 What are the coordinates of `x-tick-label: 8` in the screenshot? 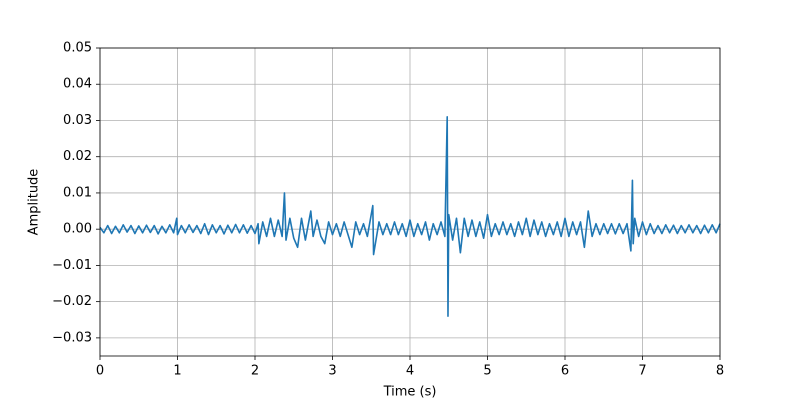 It's located at (720, 371).